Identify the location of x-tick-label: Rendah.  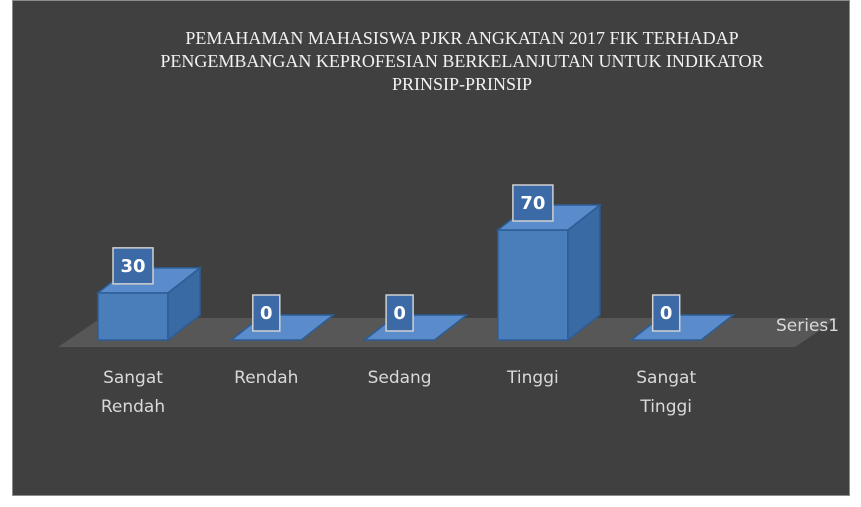
(266, 378).